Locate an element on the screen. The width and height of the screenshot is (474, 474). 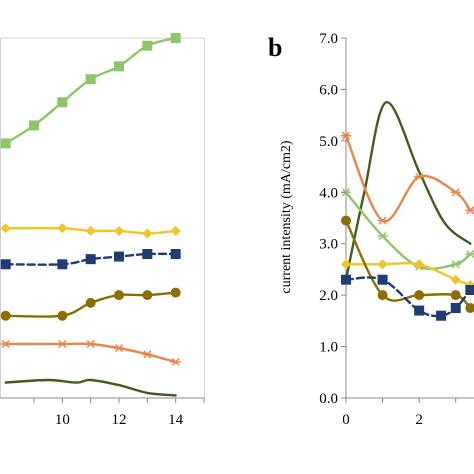
panel-b-y-tick-label: 2.0 is located at coordinates (328, 296).